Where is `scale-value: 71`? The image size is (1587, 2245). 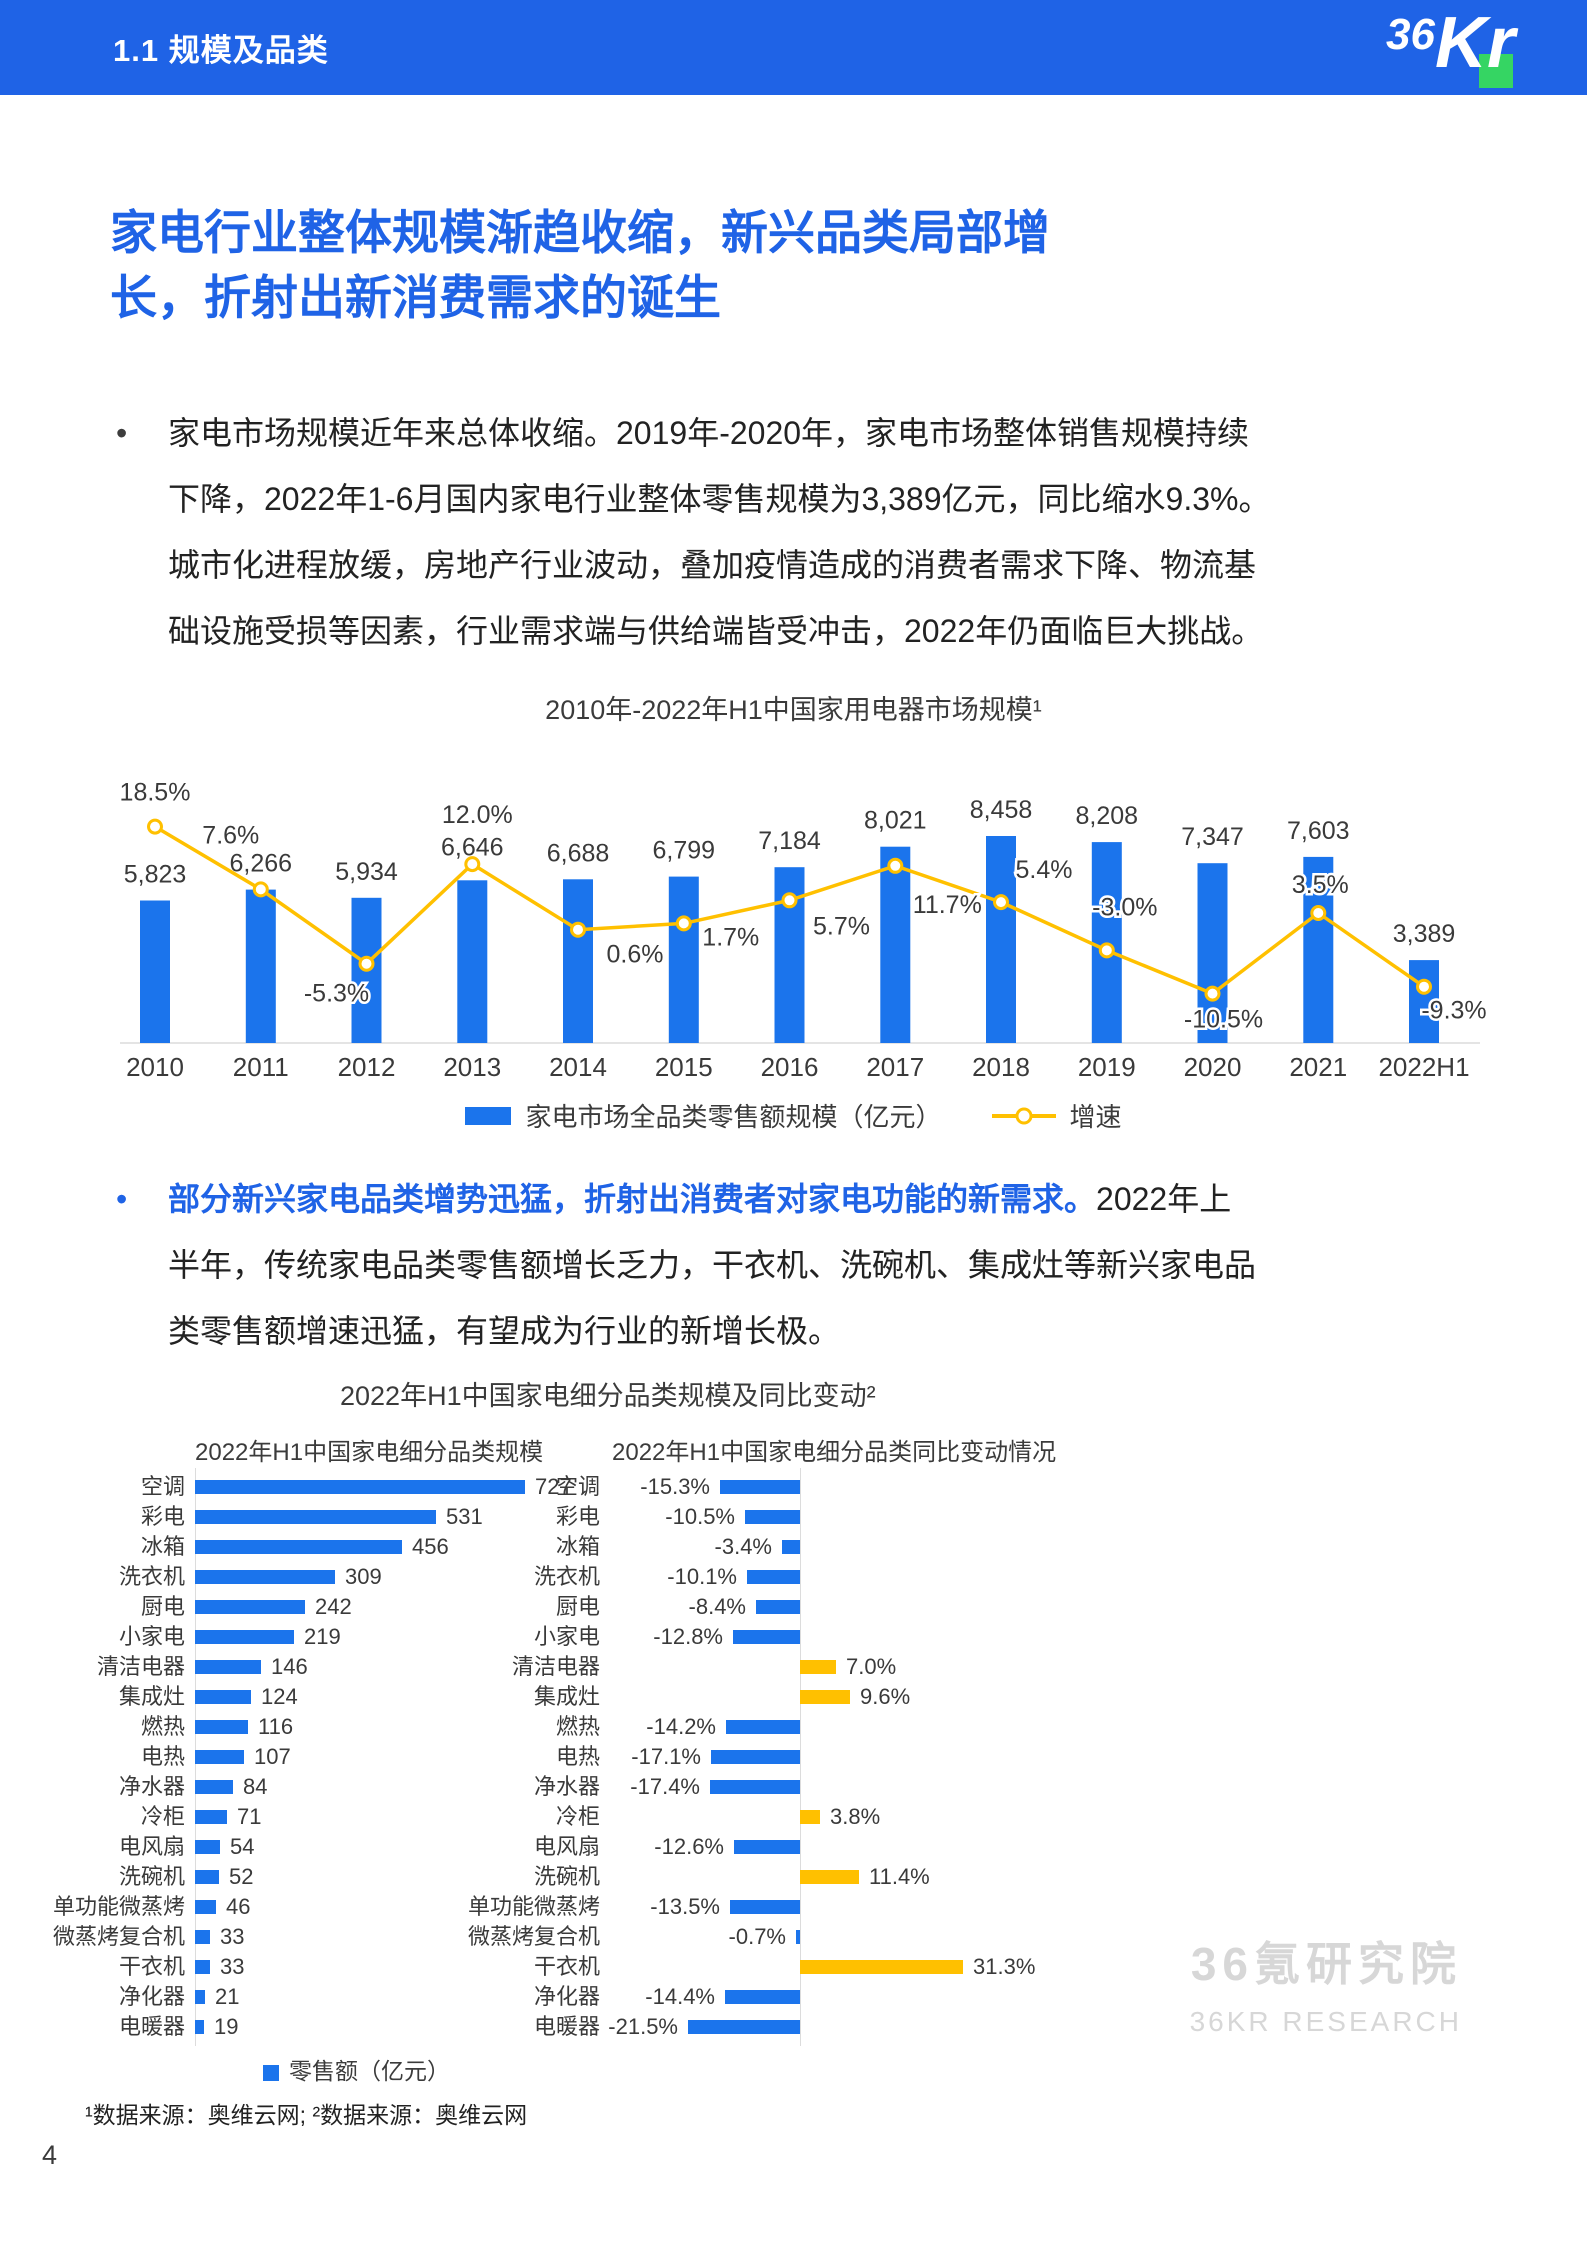
scale-value: 71 is located at coordinates (249, 1816).